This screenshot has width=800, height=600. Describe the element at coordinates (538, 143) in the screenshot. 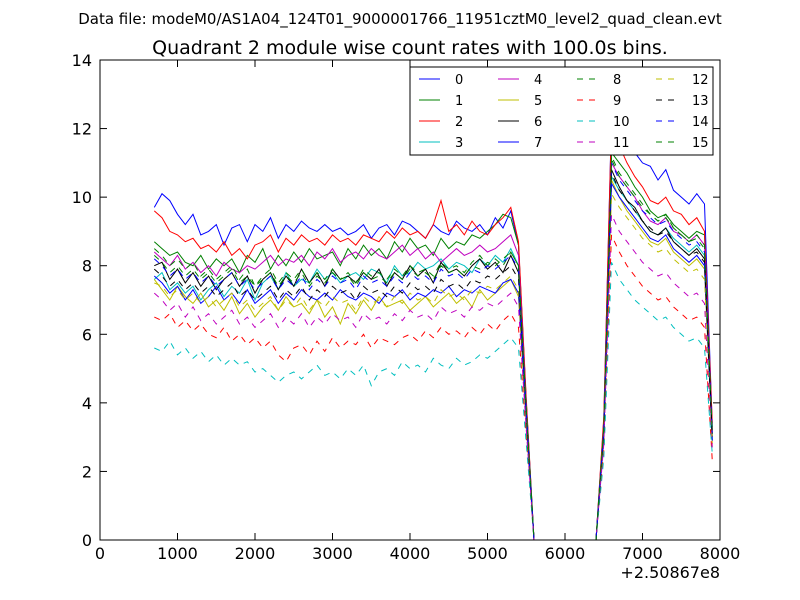

I see `legend-label-7: 7` at that location.